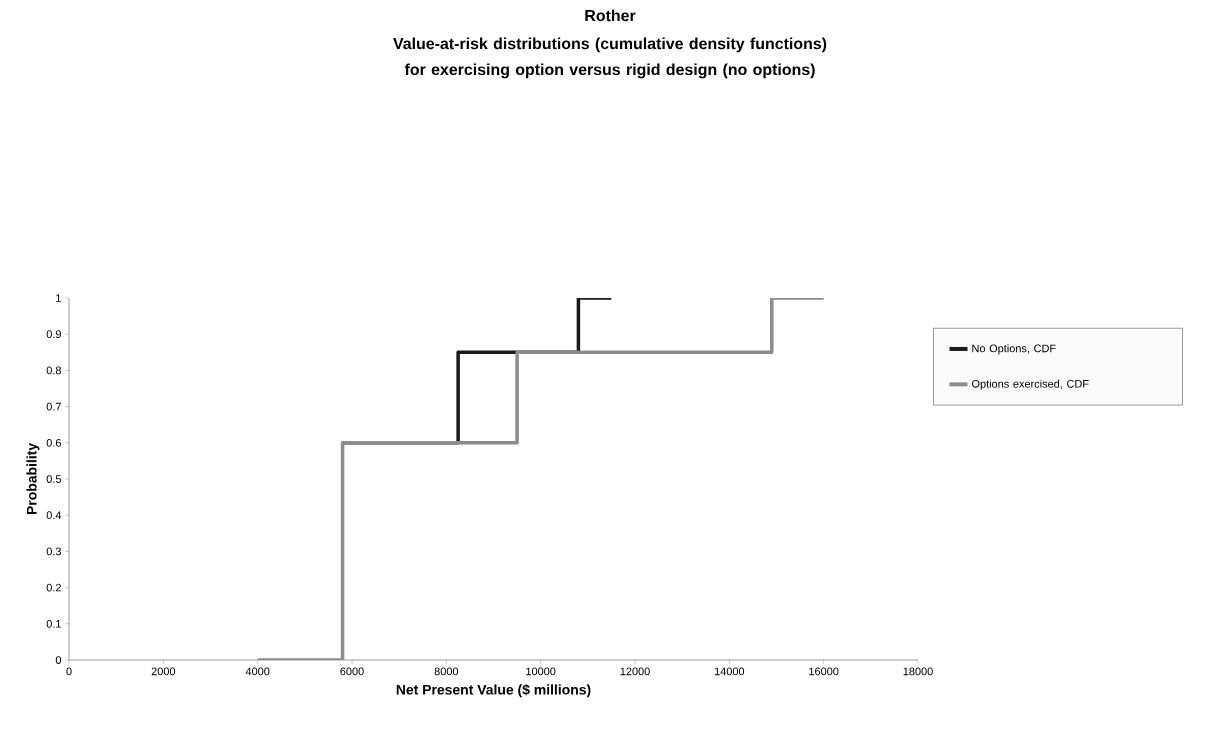 This screenshot has width=1219, height=735. I want to click on chart-subtitle: Value-at-risk distributions (cumulative density functions) for exercising option versus rigid design (no options), so click(610, 58).